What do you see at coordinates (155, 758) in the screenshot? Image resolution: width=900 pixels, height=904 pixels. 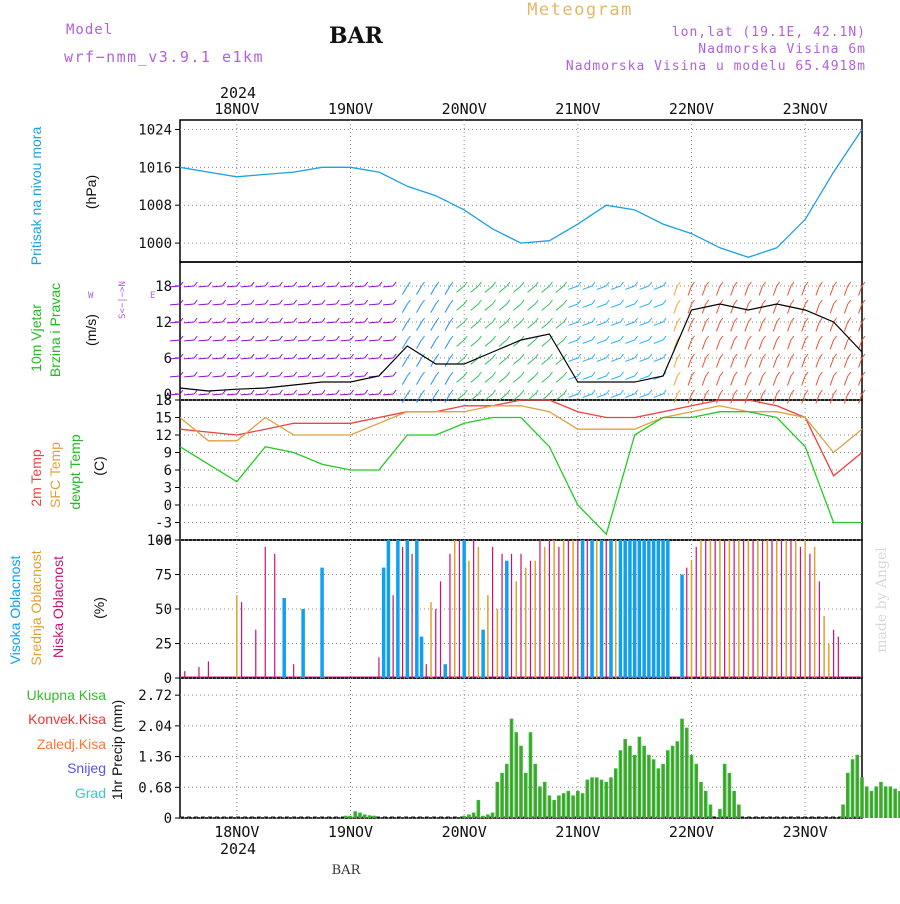 I see `precip-ytick-label: 1.36` at bounding box center [155, 758].